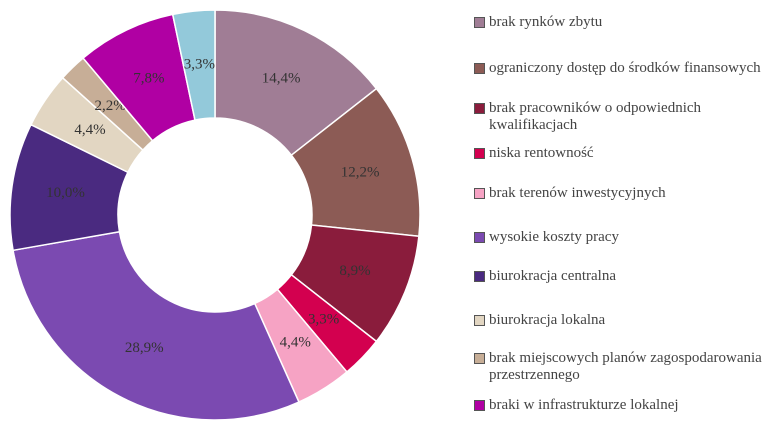  What do you see at coordinates (577, 193) in the screenshot?
I see `legend-label: brak terenów inwestycyjnych` at bounding box center [577, 193].